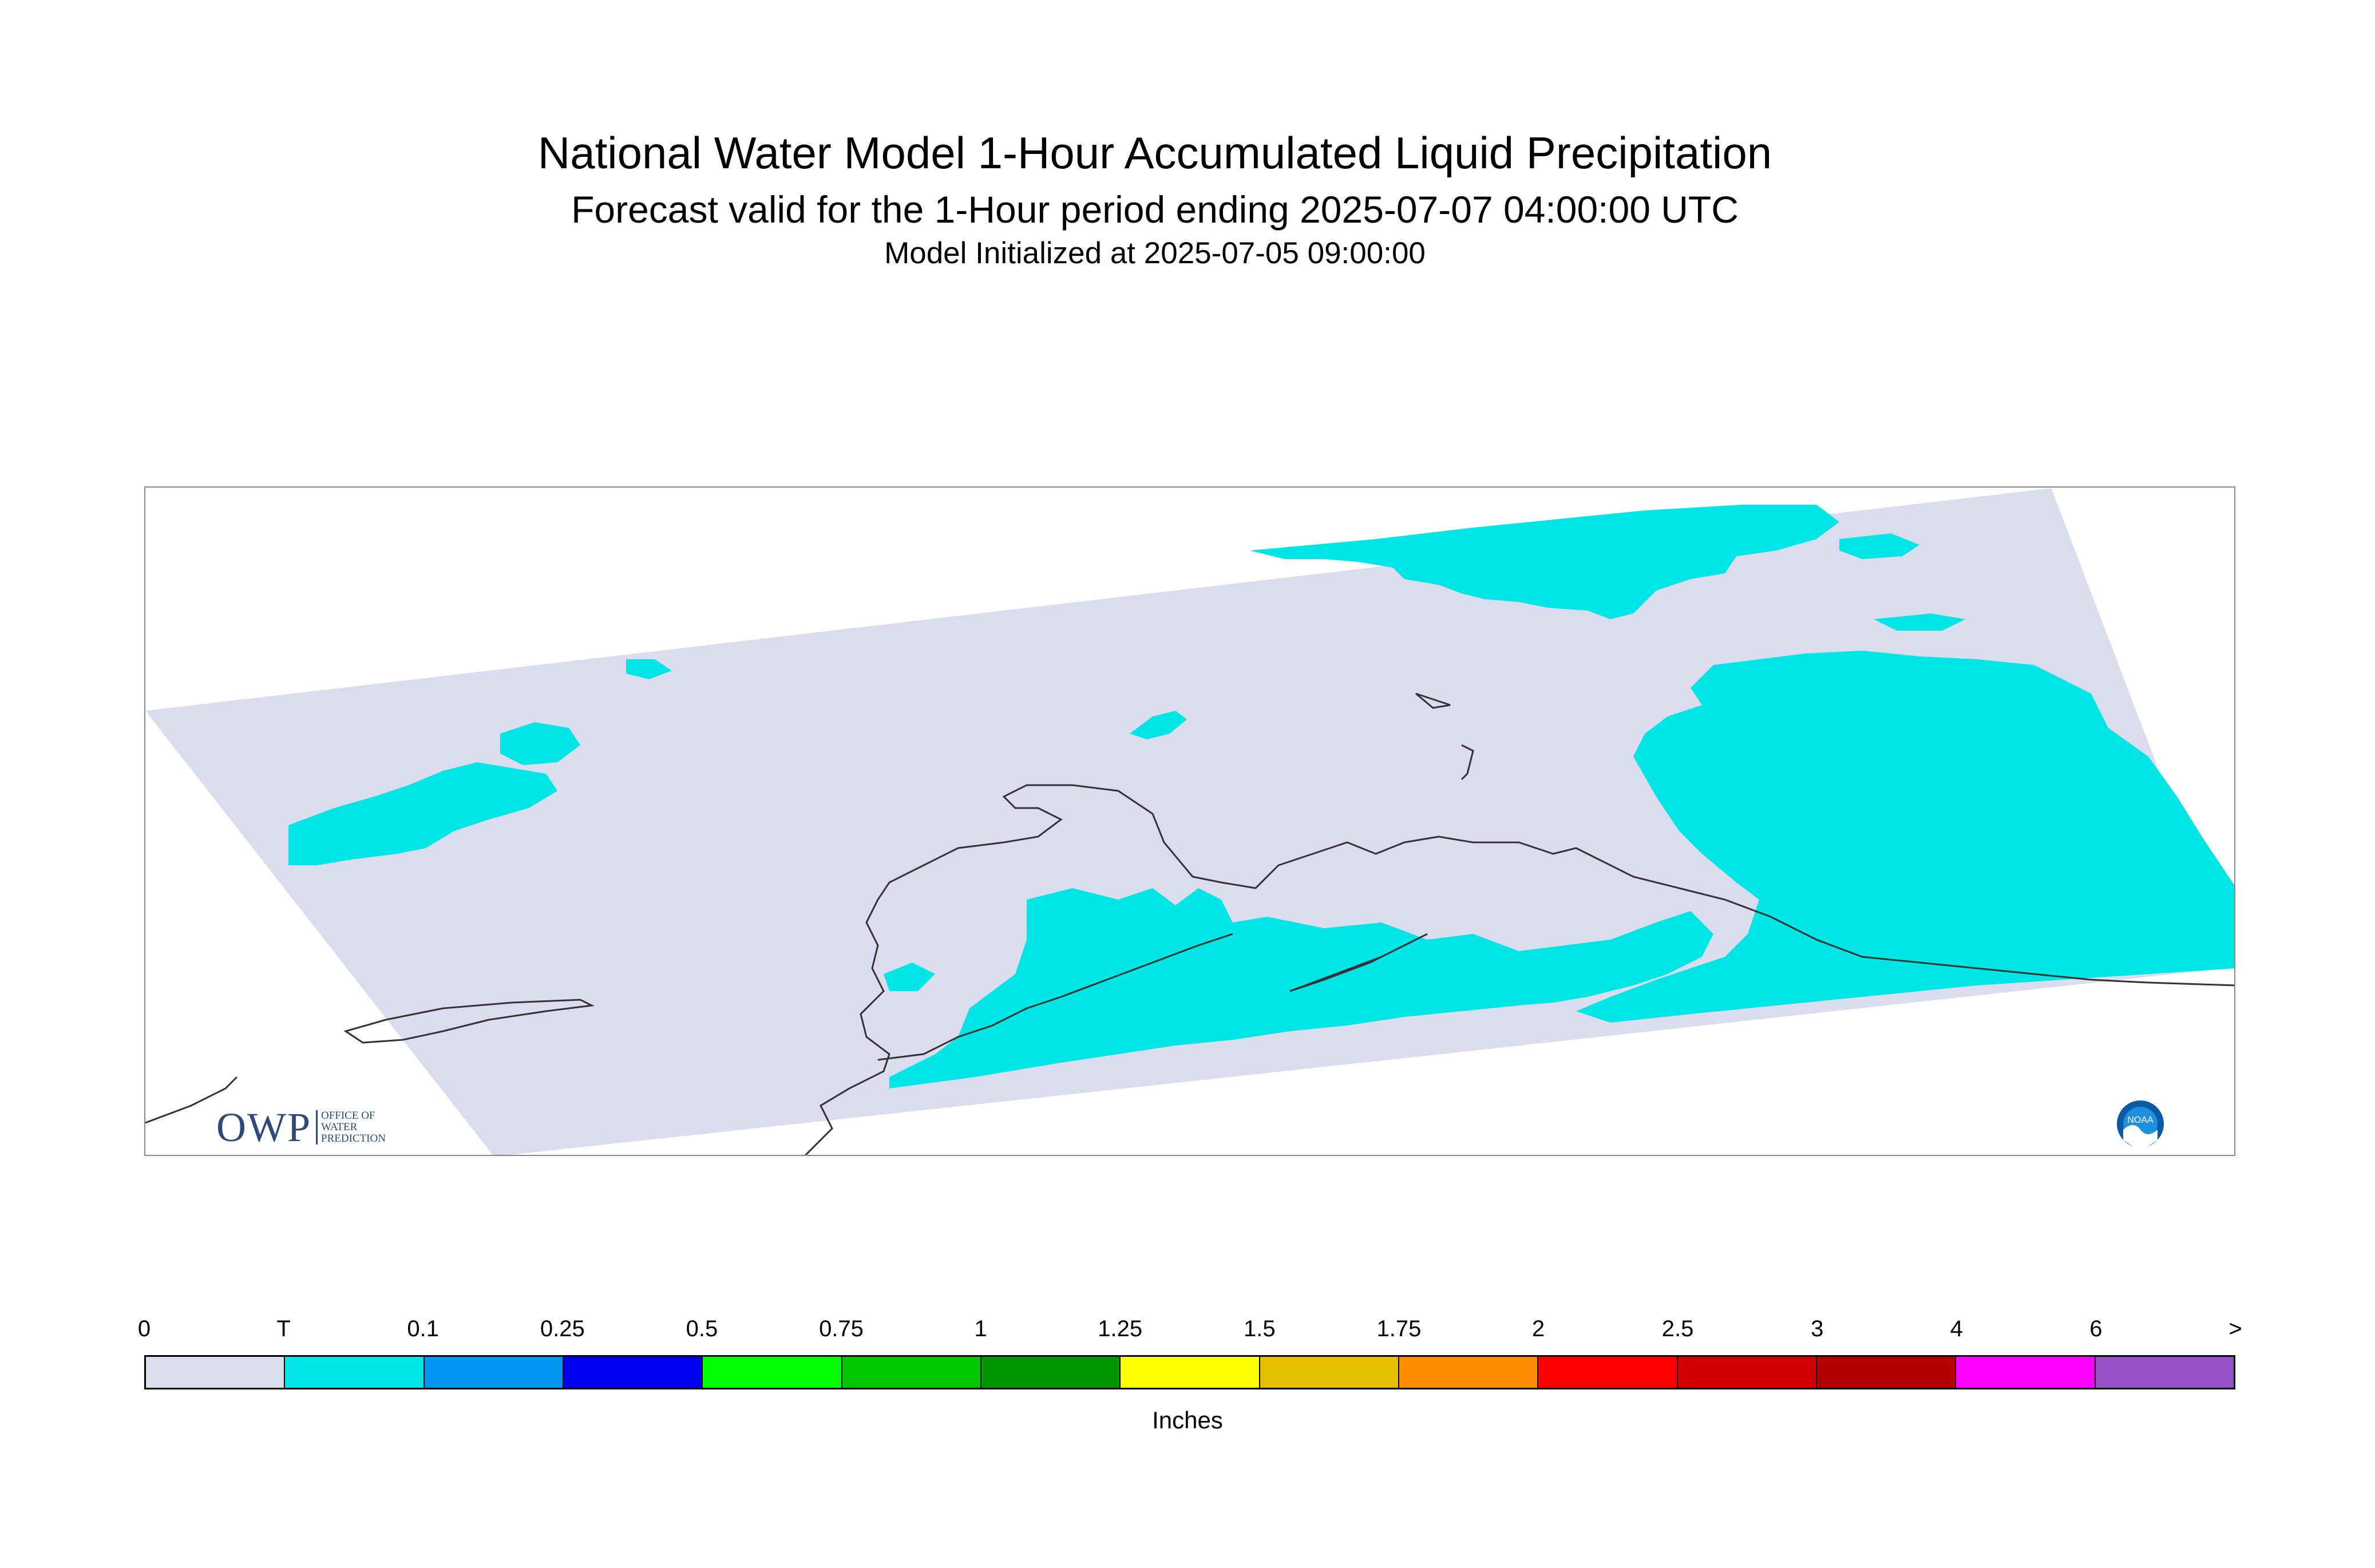 The height and width of the screenshot is (1568, 2375). Describe the element at coordinates (348, 1116) in the screenshot. I see `owp-sub-line: OFFICE OF` at that location.